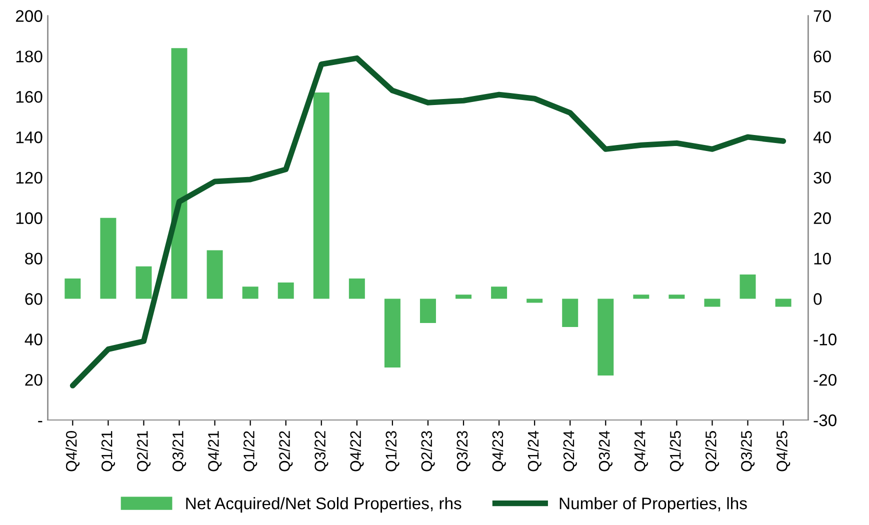 The image size is (869, 525). What do you see at coordinates (822, 178) in the screenshot?
I see `y2-tick-label: 30` at bounding box center [822, 178].